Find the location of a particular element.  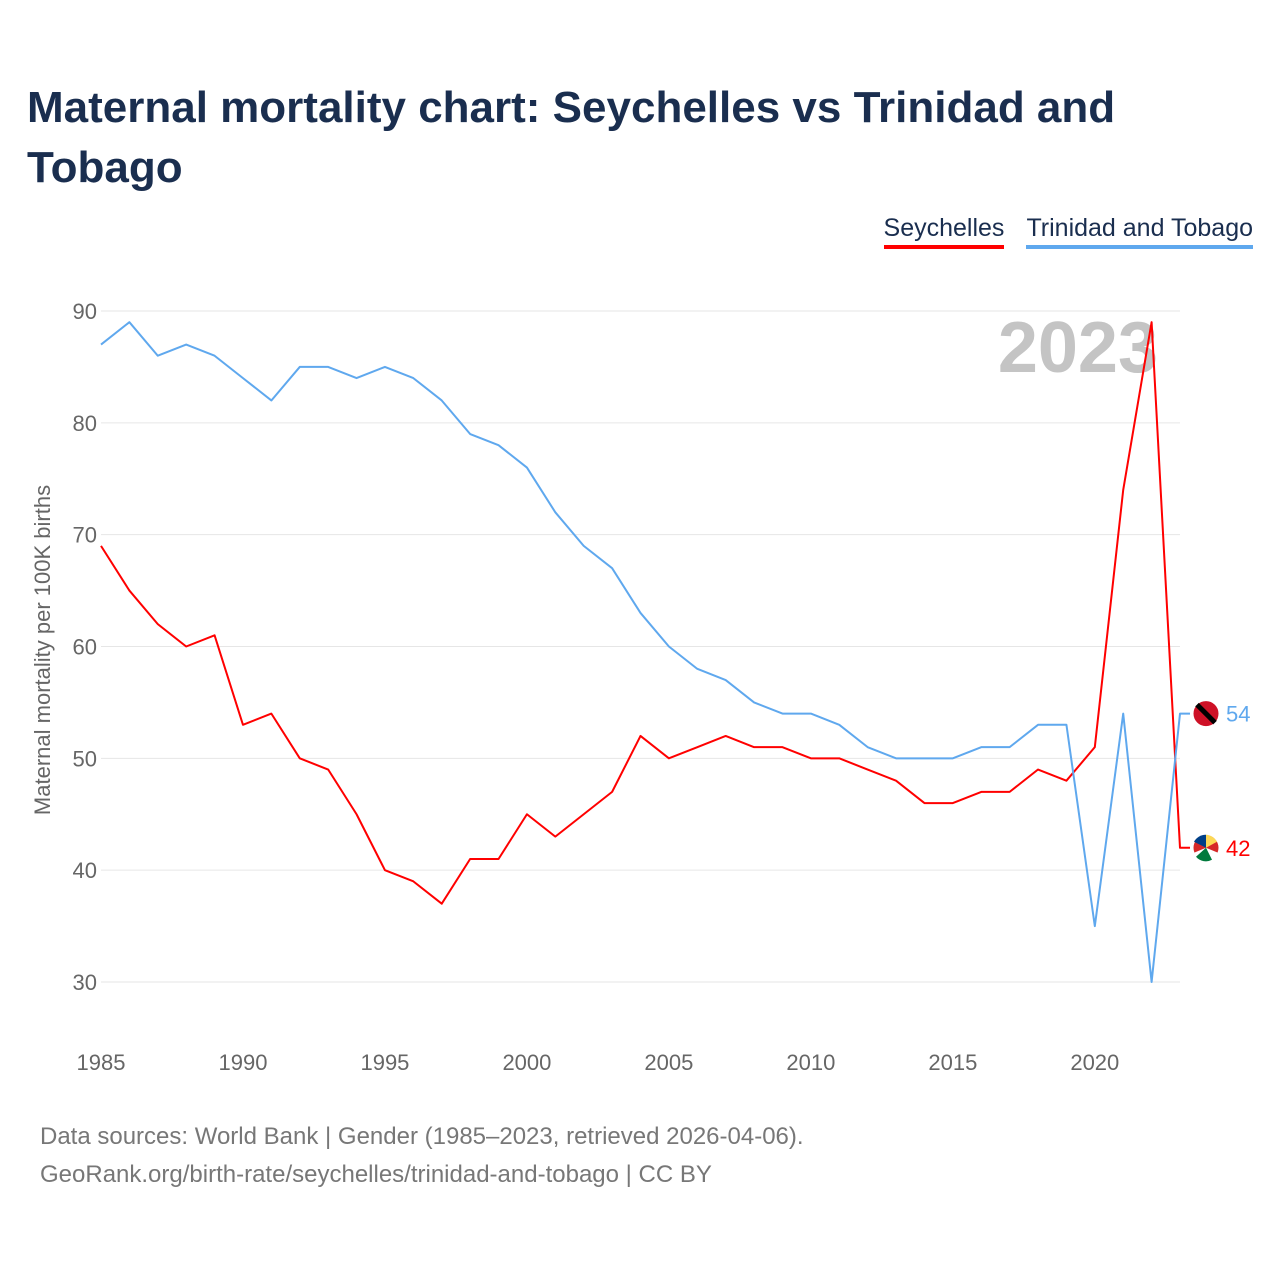

legend: Seychelles Trinidad and Tobago is located at coordinates (1068, 231).